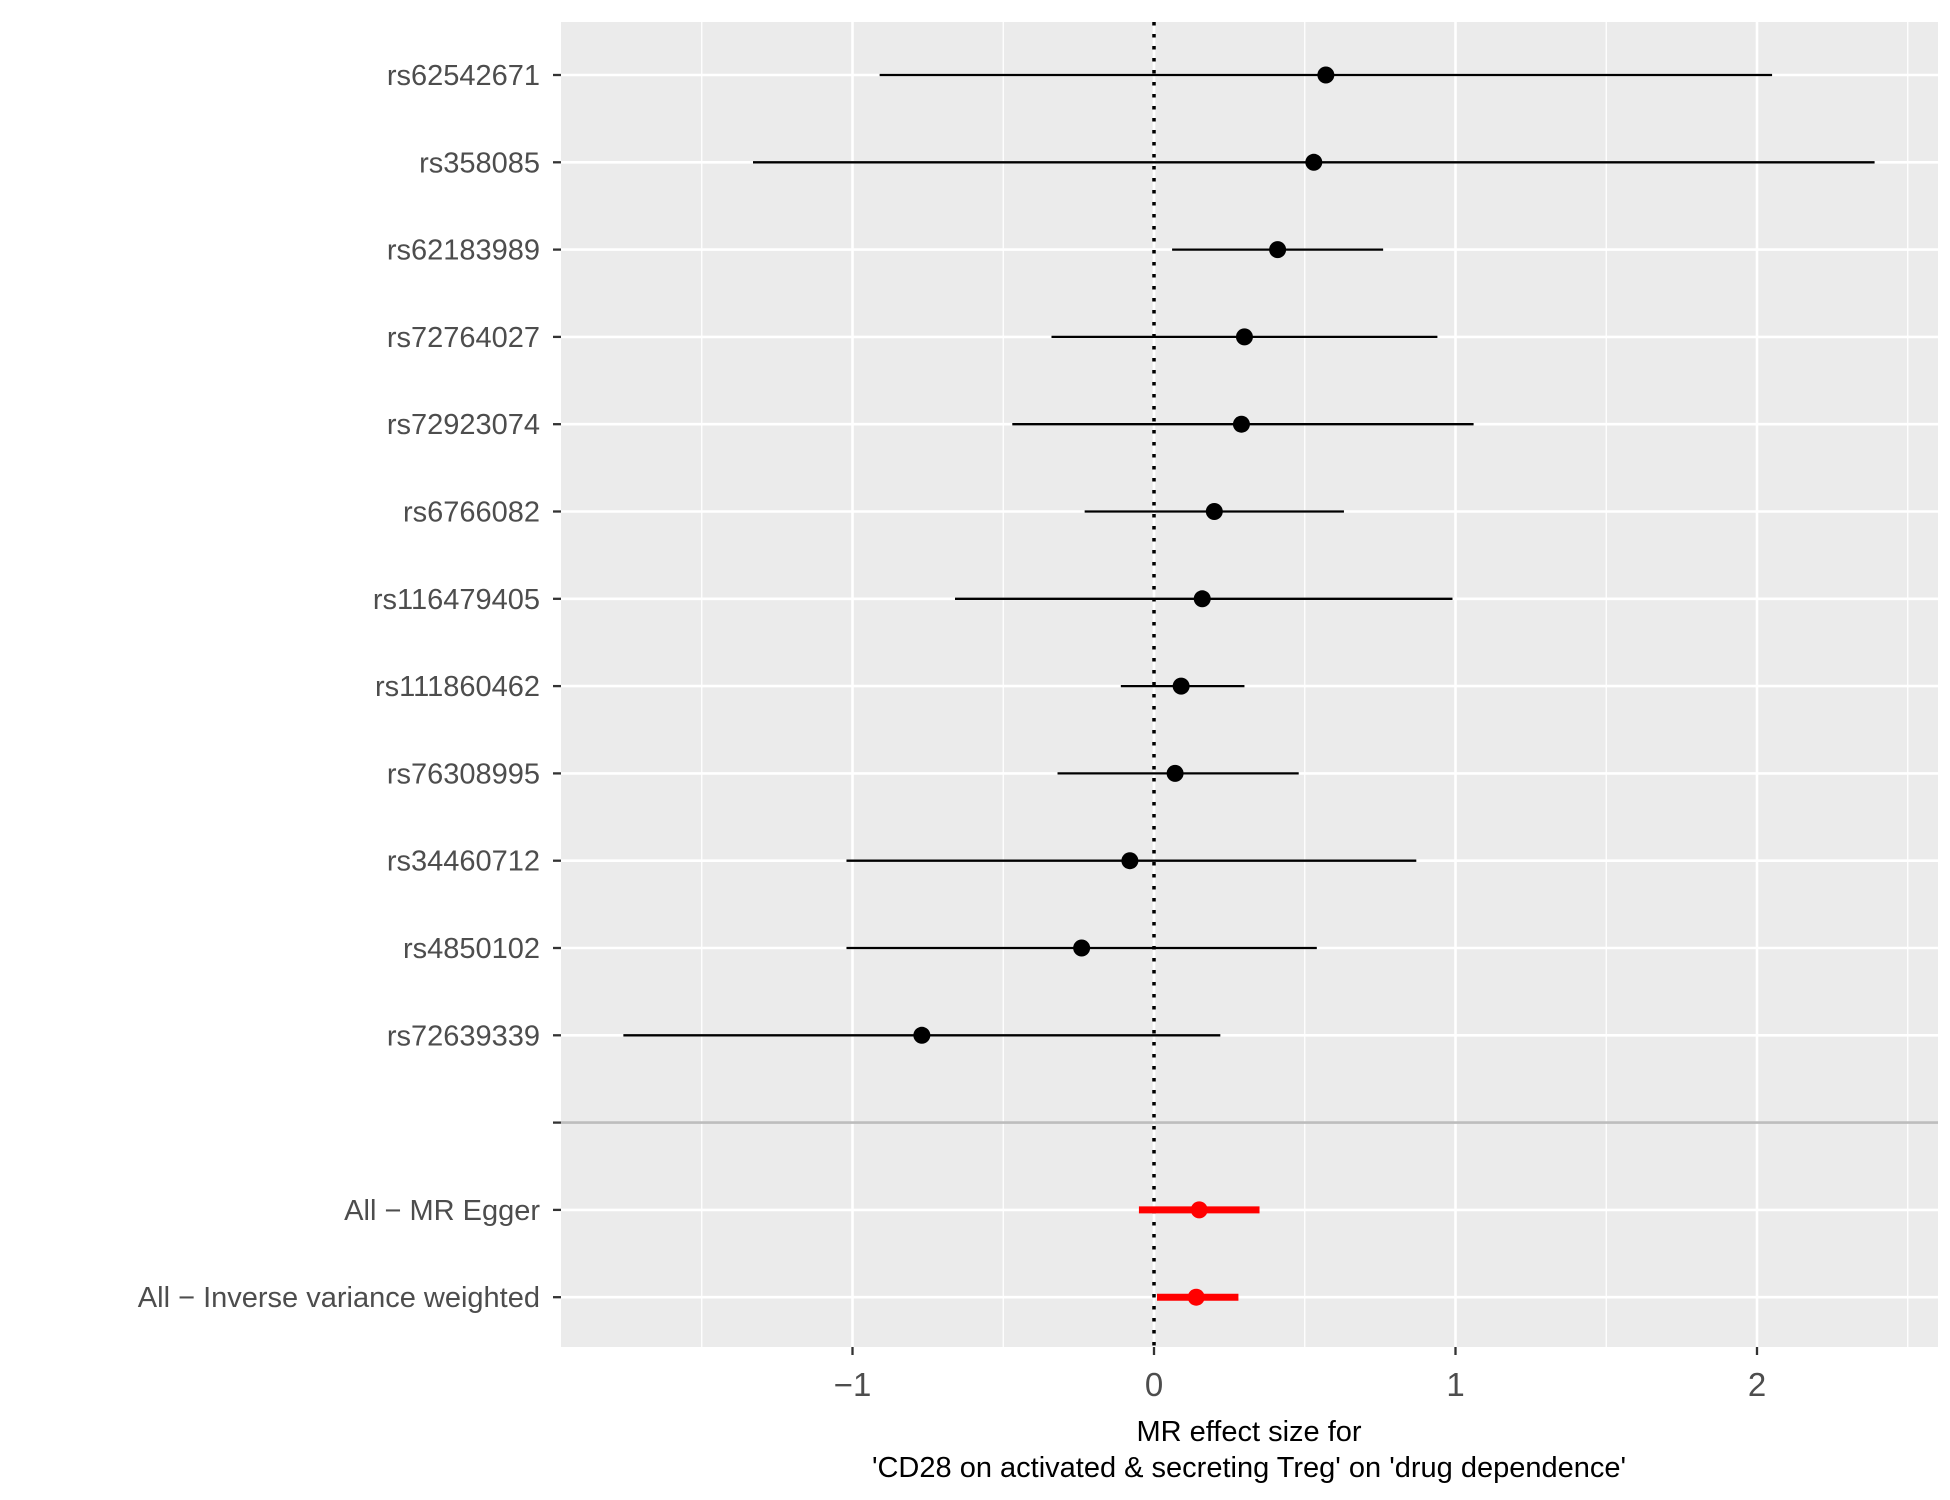 This screenshot has height=1500, width=1950. Describe the element at coordinates (1455, 1384) in the screenshot. I see `x-tick-label: 1` at that location.